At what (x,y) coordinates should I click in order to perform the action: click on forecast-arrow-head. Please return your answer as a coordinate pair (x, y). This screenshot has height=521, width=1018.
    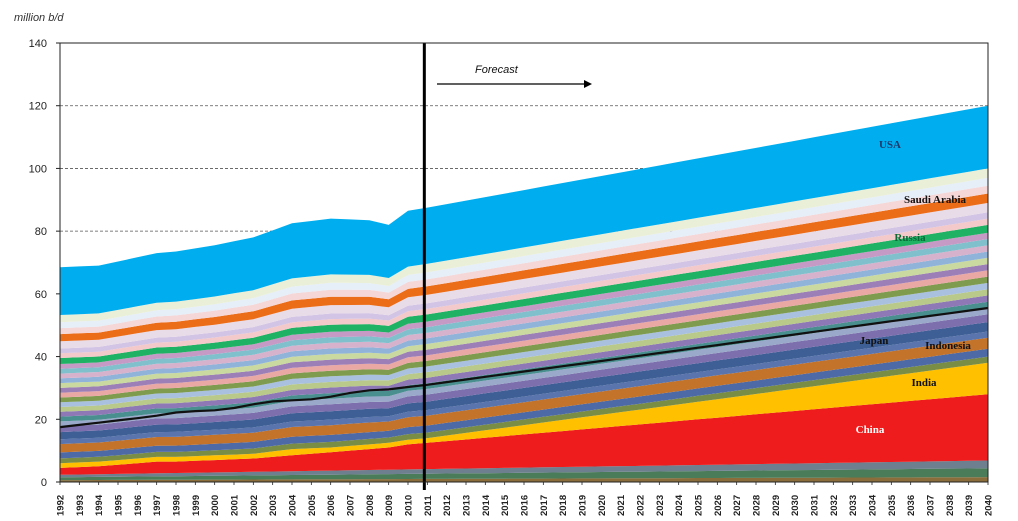
    Looking at the image, I should click on (588, 84).